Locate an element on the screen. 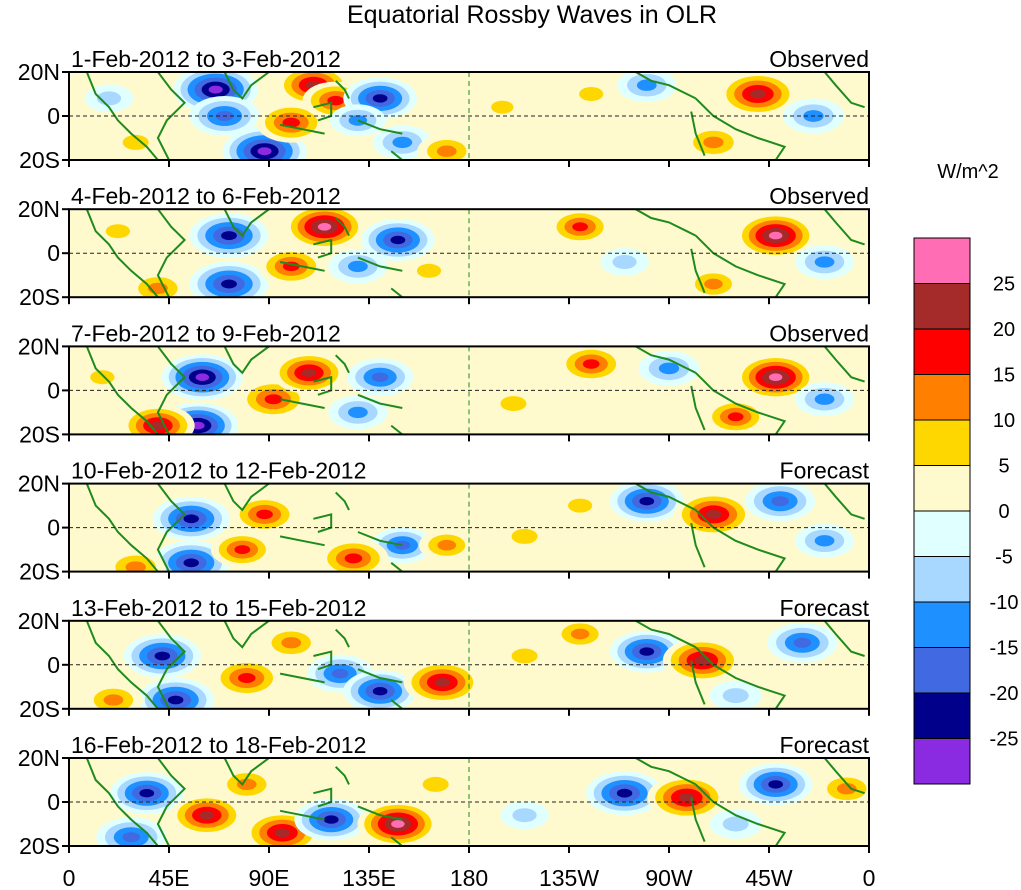  panel-date-range: 10-Feb-2012 to 12-Feb-2012 is located at coordinates (218, 471).